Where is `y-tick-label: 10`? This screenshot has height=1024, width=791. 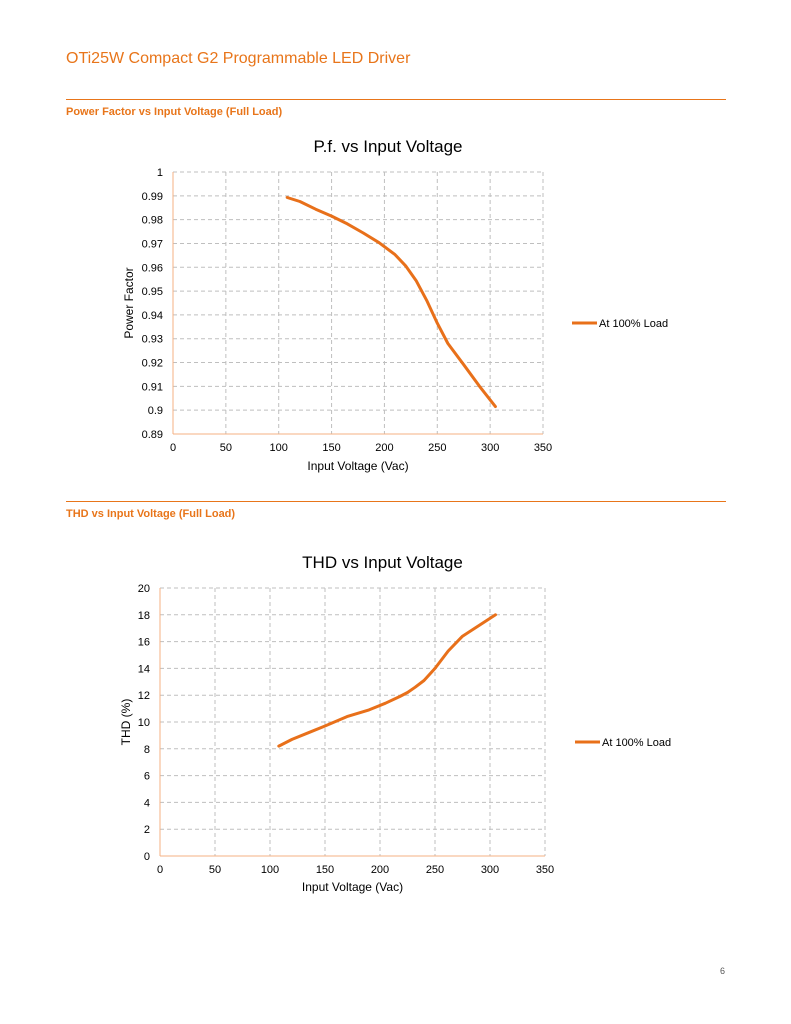 y-tick-label: 10 is located at coordinates (144, 723).